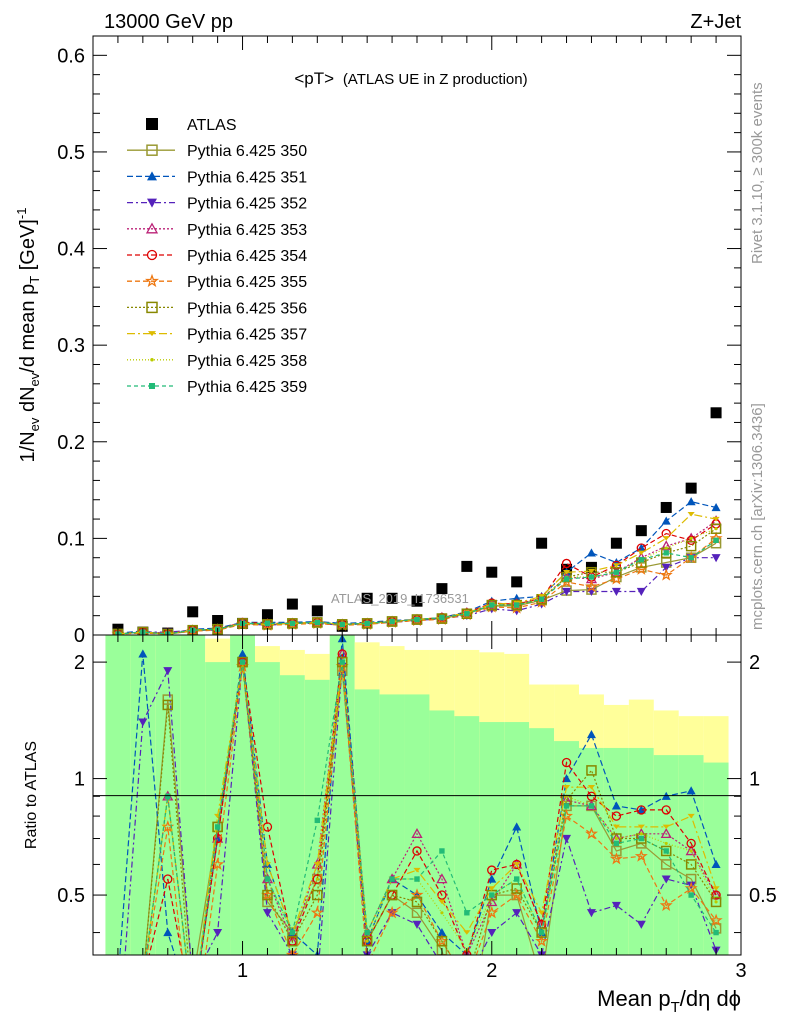 The height and width of the screenshot is (1024, 786). Describe the element at coordinates (71, 896) in the screenshot. I see `ratio-y-tick-label: 0.5` at that location.